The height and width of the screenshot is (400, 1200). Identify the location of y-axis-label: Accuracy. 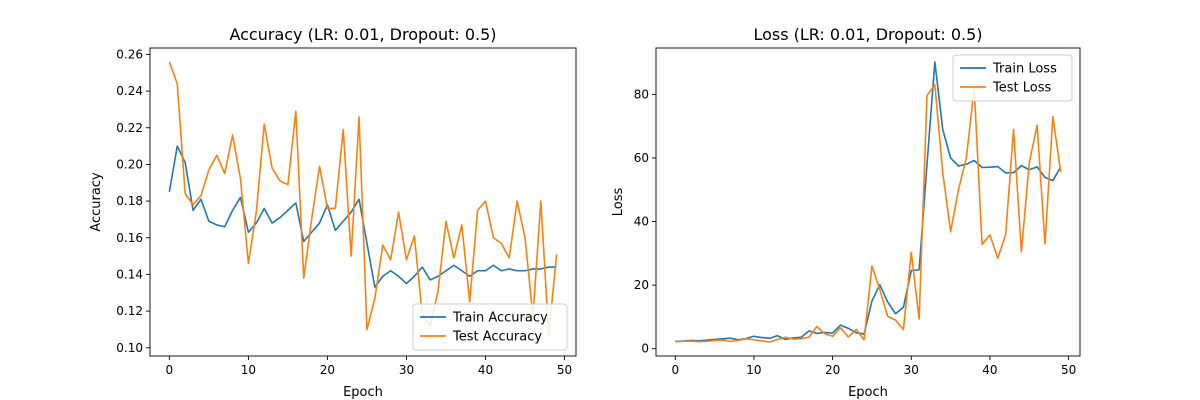
(96, 202).